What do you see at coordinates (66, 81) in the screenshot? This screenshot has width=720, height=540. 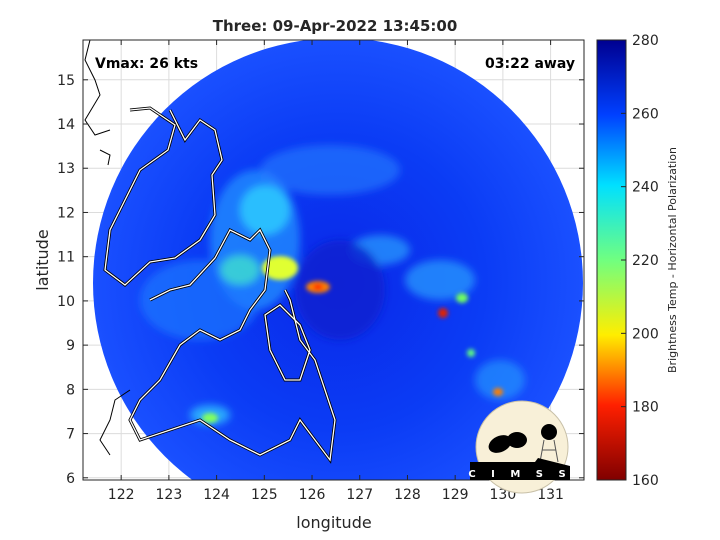 I see `y-tick-label: 15` at bounding box center [66, 81].